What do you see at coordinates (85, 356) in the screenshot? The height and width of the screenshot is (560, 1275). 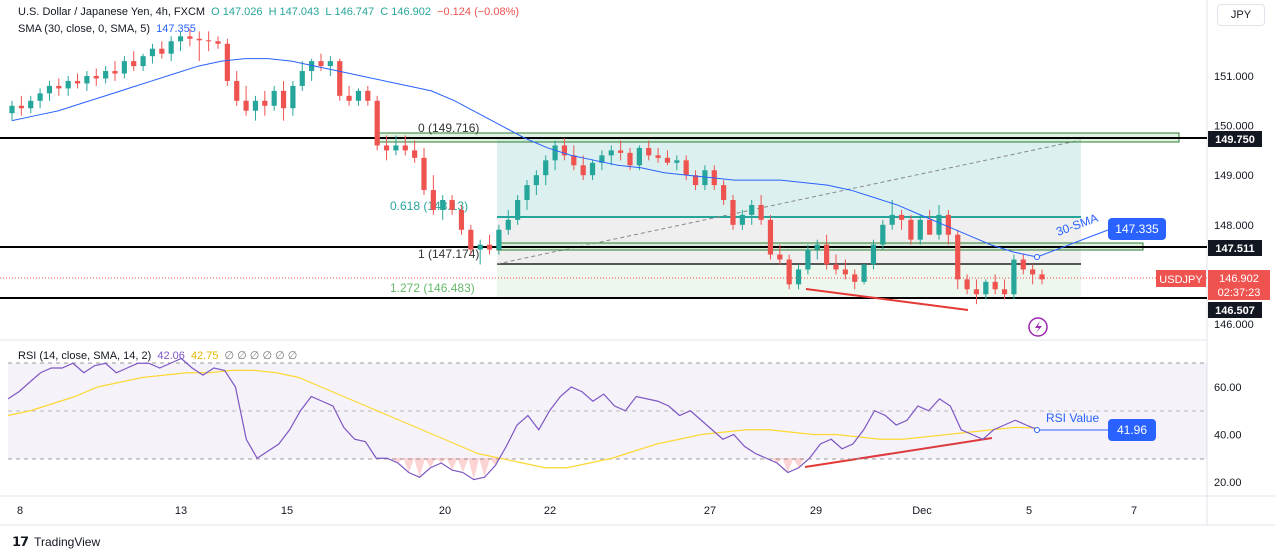 I see `rsi-label: RSI (14, close, SMA, 14, 2)` at bounding box center [85, 356].